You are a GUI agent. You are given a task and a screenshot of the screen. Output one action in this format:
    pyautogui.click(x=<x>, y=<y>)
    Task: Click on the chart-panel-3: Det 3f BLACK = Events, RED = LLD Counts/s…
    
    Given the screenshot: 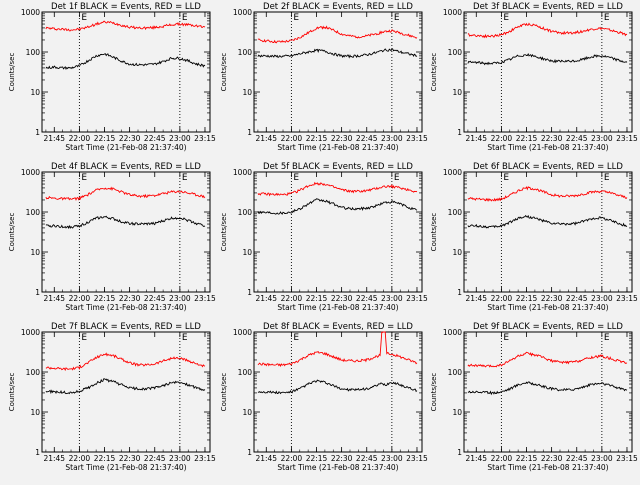 What is the action you would take?
    pyautogui.click(x=534, y=77)
    